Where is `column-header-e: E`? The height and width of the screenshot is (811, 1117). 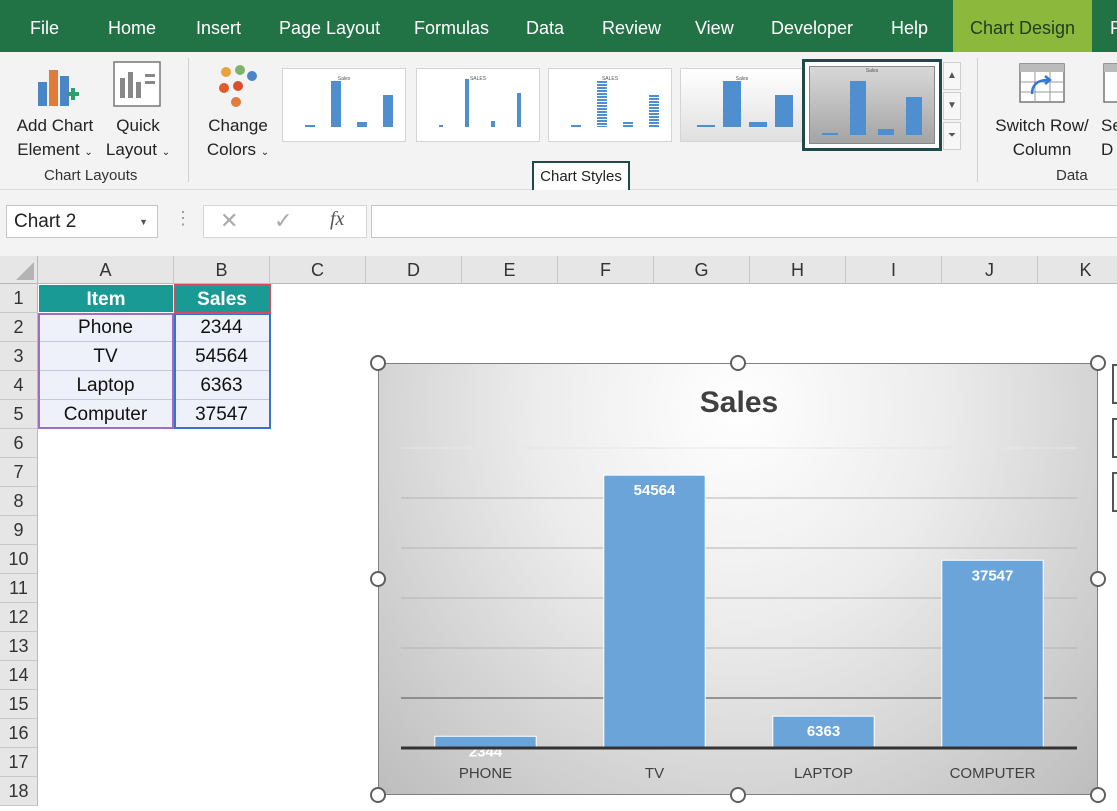 column-header-e: E is located at coordinates (510, 270).